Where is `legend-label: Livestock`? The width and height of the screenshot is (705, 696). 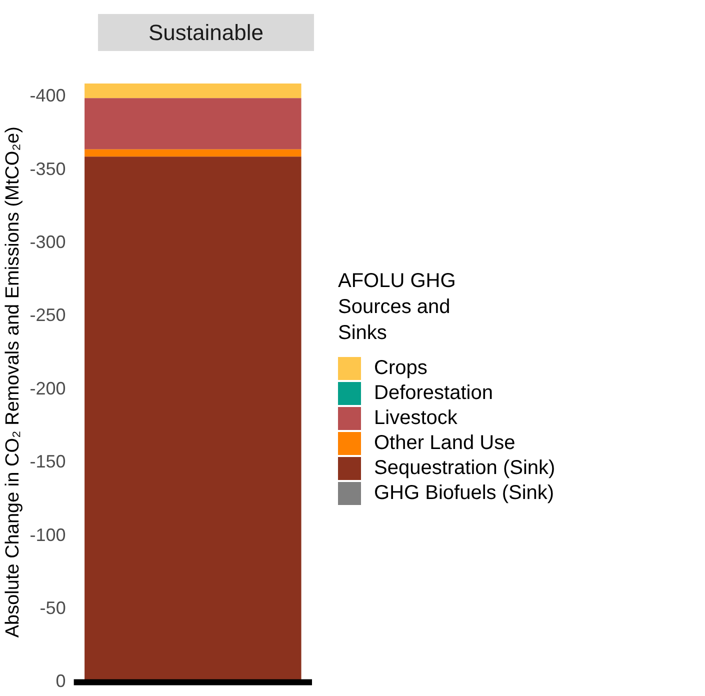 legend-label: Livestock is located at coordinates (416, 418).